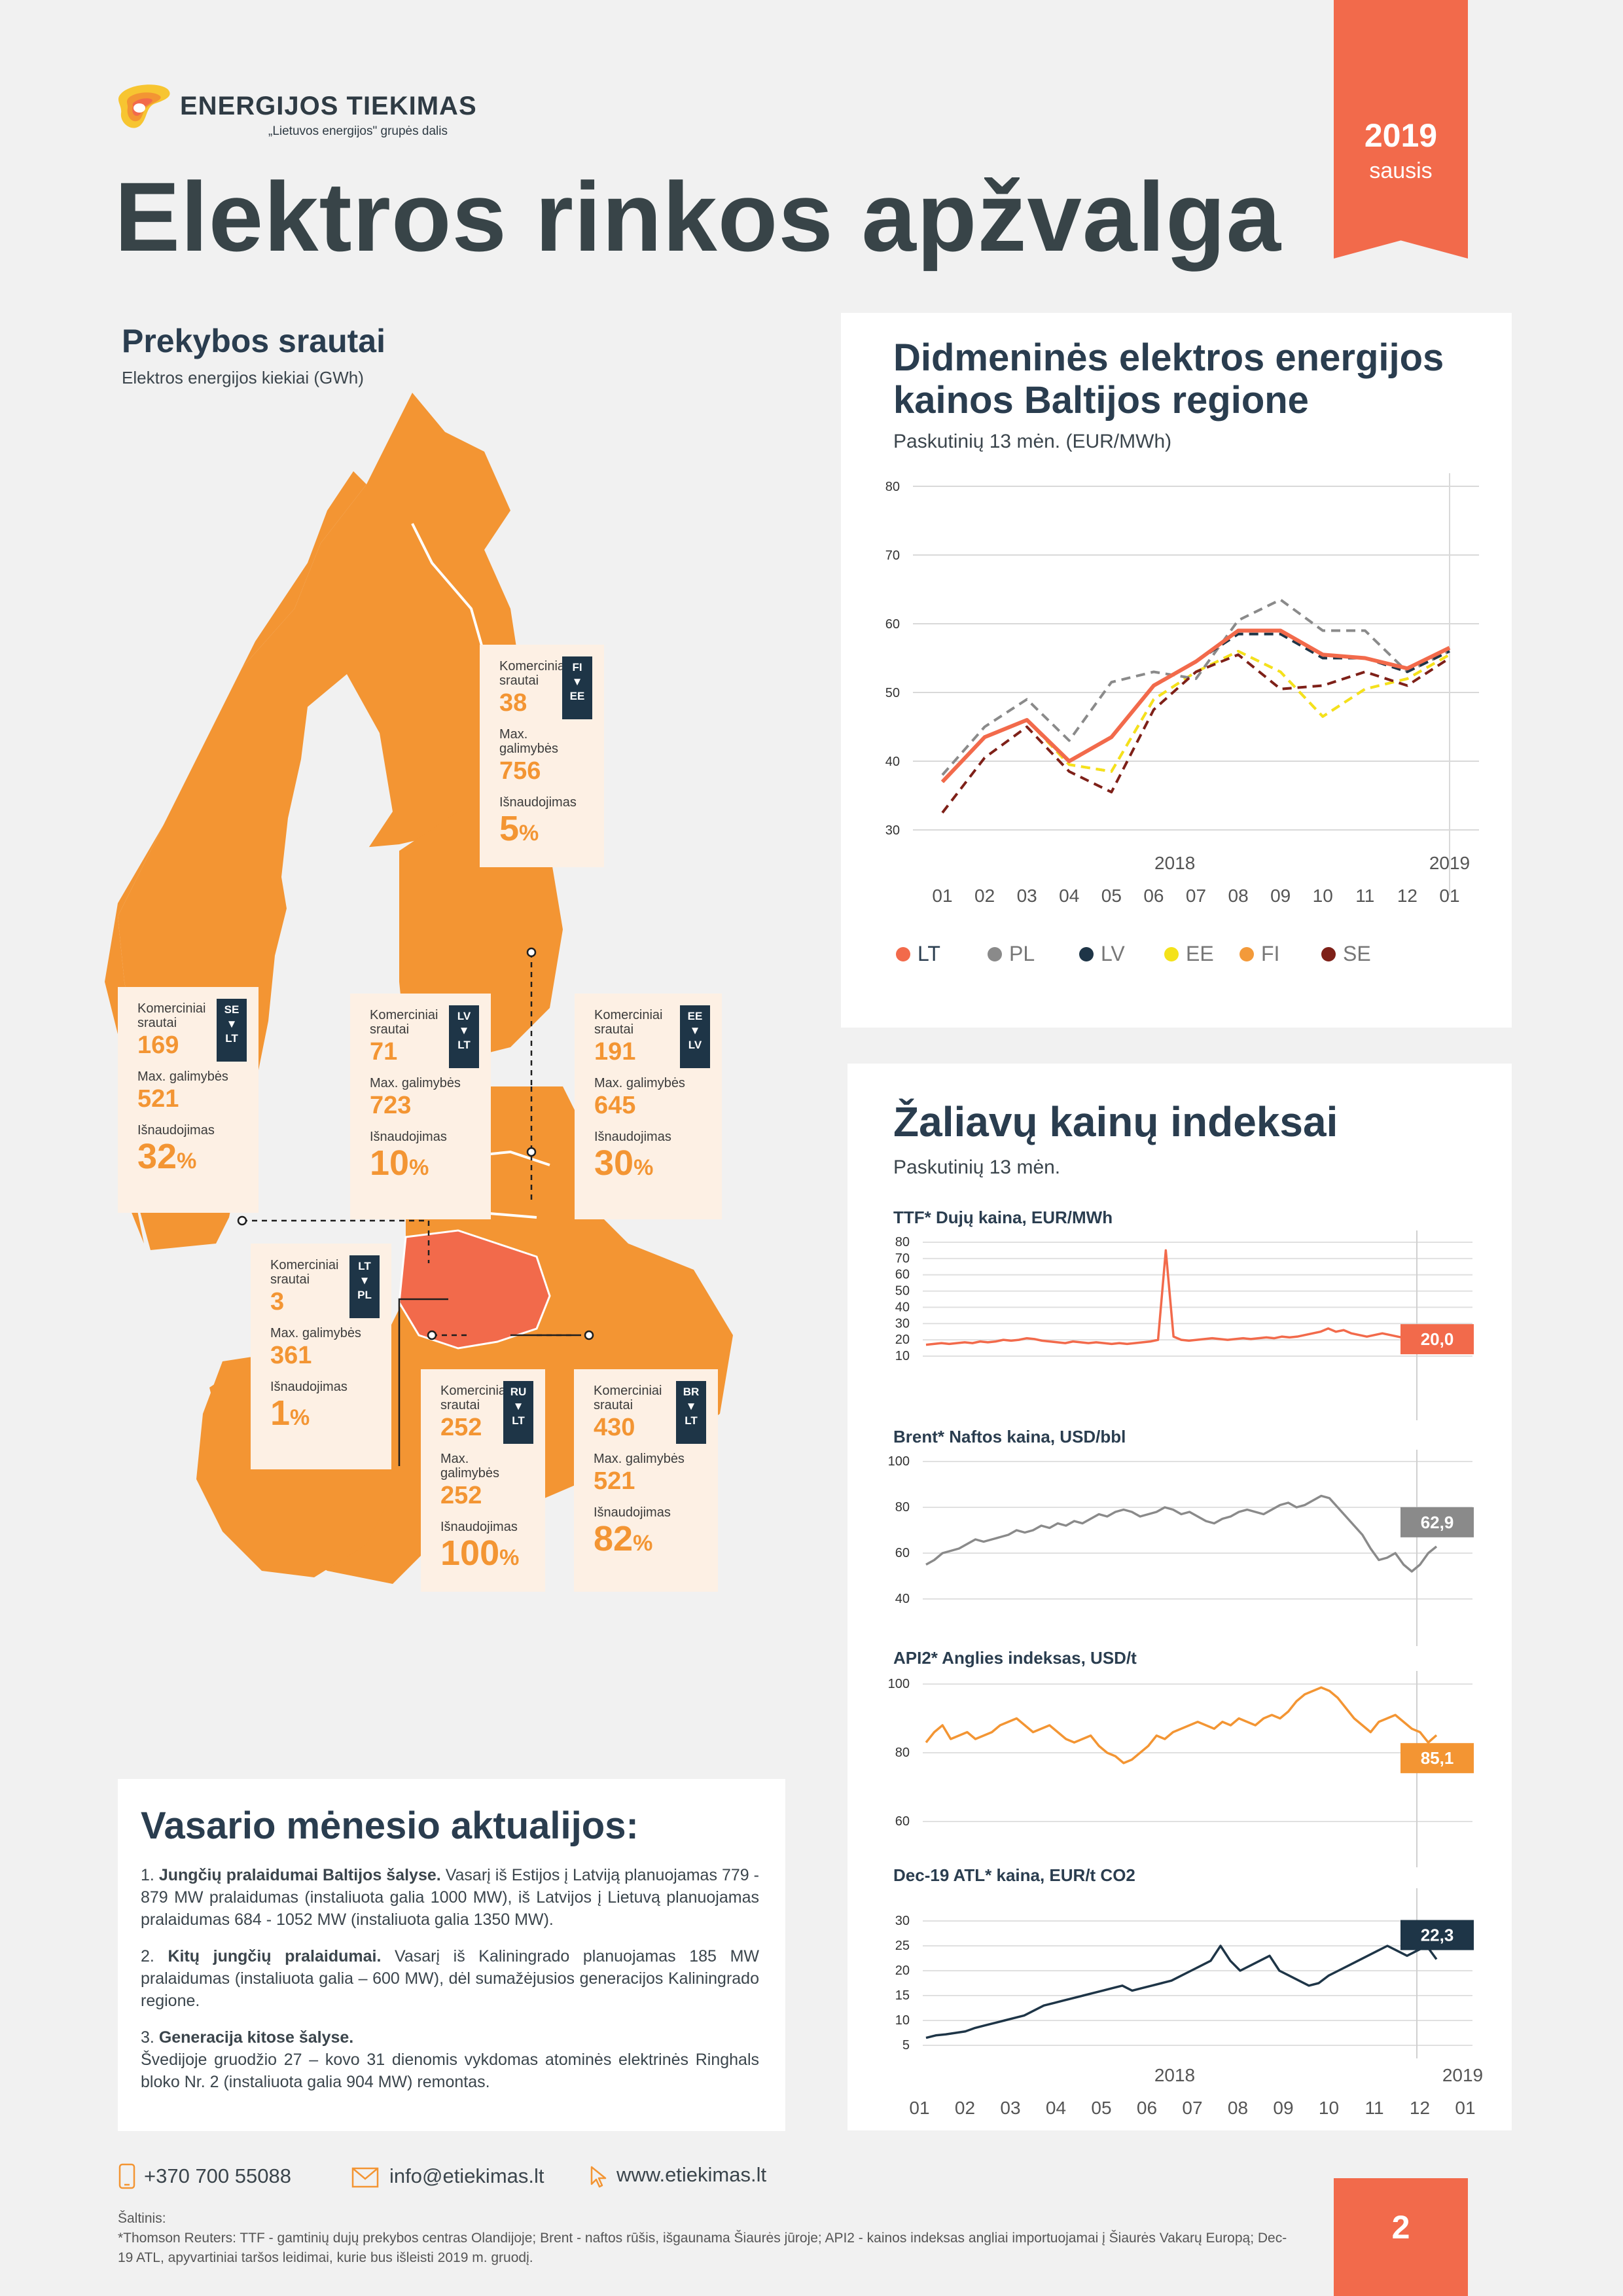  I want to click on x-tick-label: 09, so click(1283, 2108).